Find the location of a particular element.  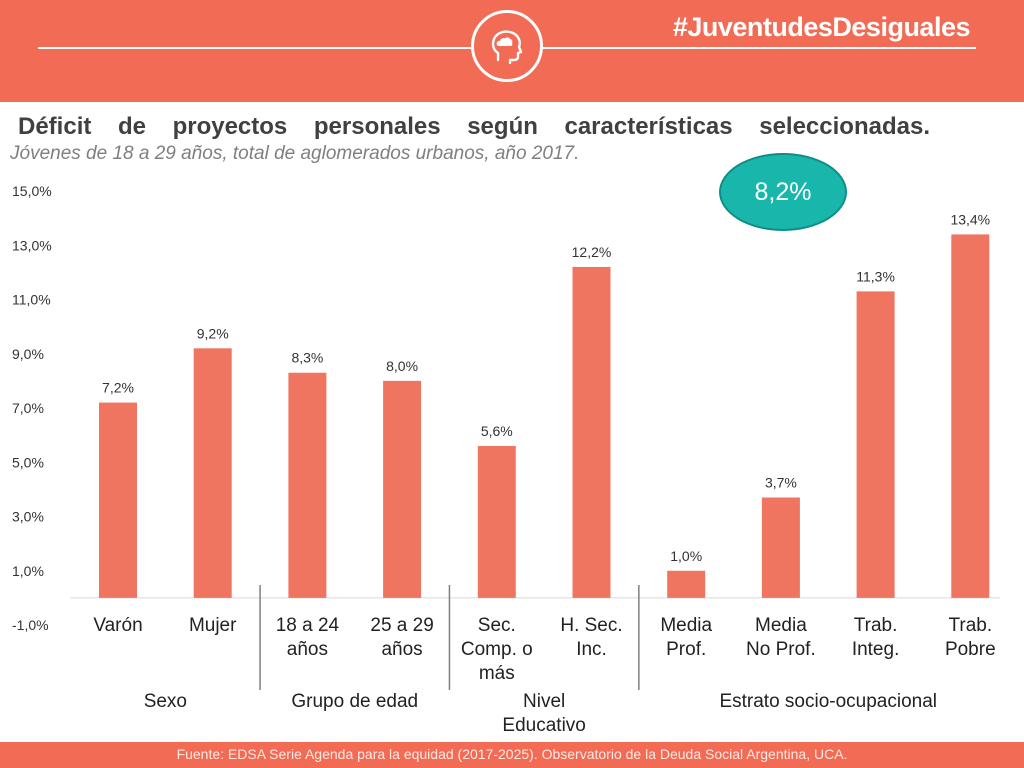

data-label: 7,2% is located at coordinates (118, 388).